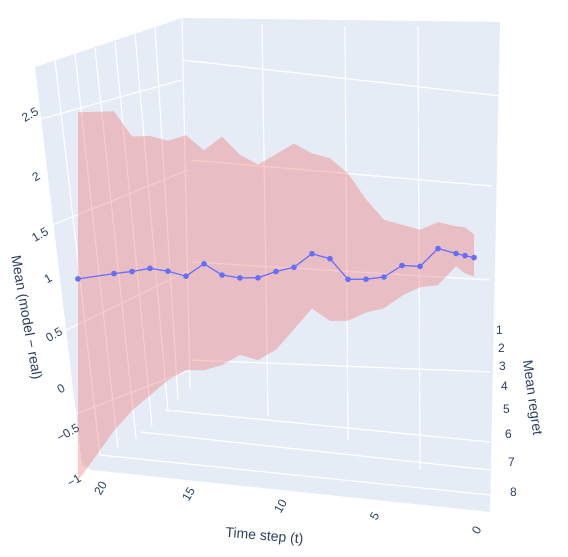  What do you see at coordinates (477, 529) in the screenshot?
I see `x-tick-label: 0` at bounding box center [477, 529].